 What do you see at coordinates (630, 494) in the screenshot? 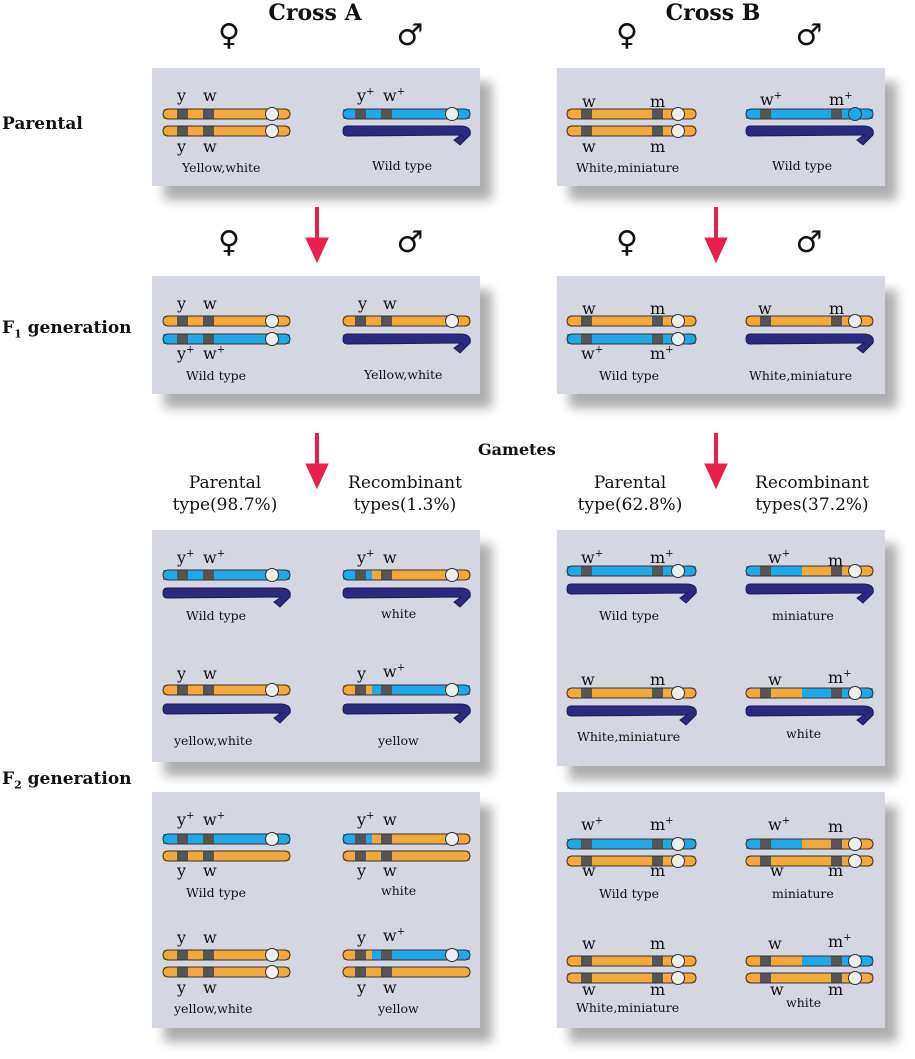
I see `header-b-parental: Parental type(62.8%)` at bounding box center [630, 494].